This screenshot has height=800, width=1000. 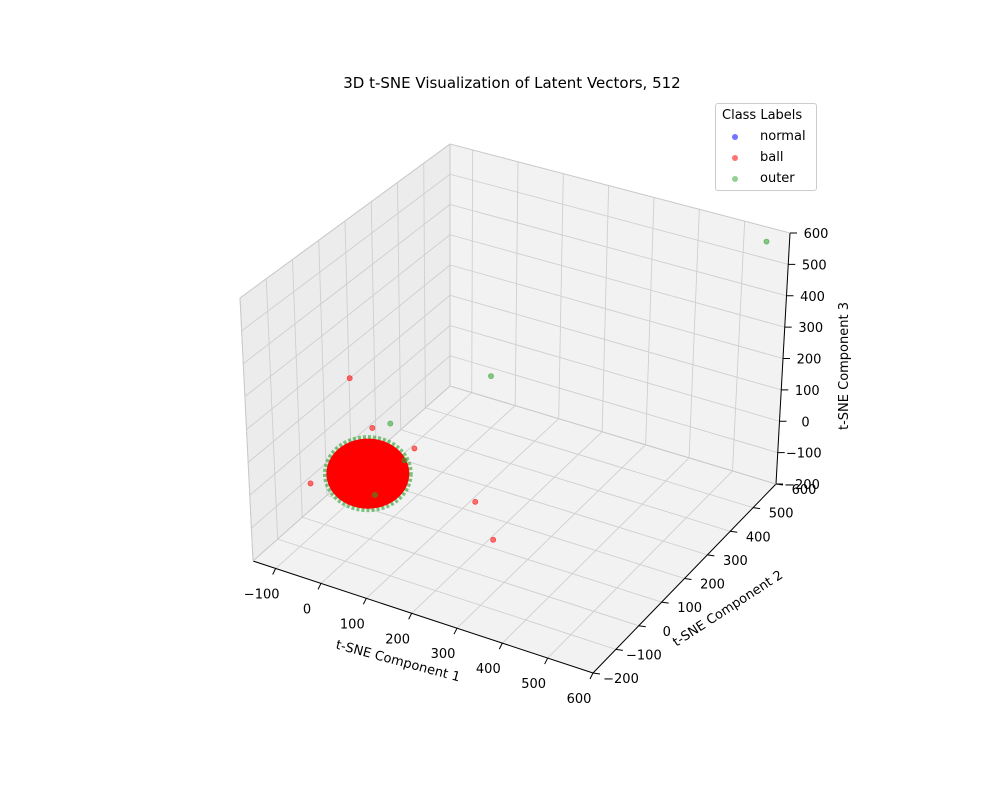 I want to click on x-tick-label: −100, so click(x=262, y=594).